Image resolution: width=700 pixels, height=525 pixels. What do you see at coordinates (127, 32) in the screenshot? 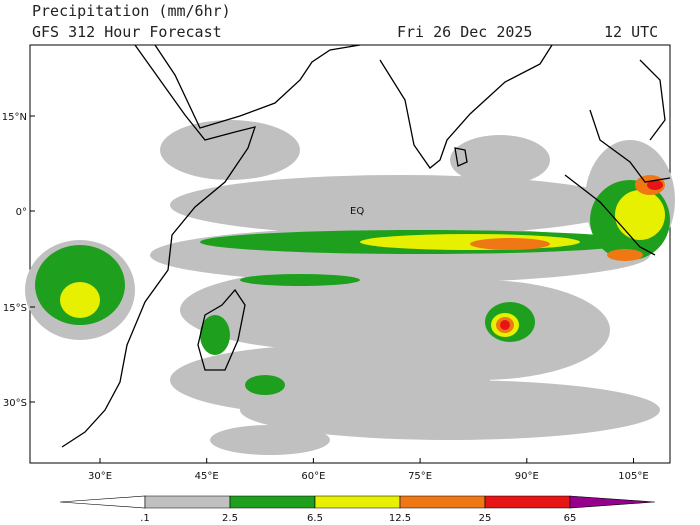
I see `subtitle: GFS 312 Hour Forecast` at bounding box center [127, 32].